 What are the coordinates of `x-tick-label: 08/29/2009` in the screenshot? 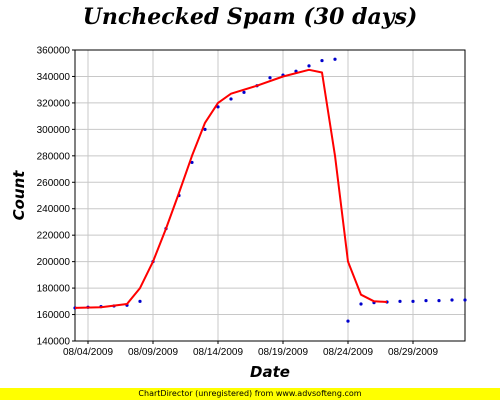 It's located at (413, 352).